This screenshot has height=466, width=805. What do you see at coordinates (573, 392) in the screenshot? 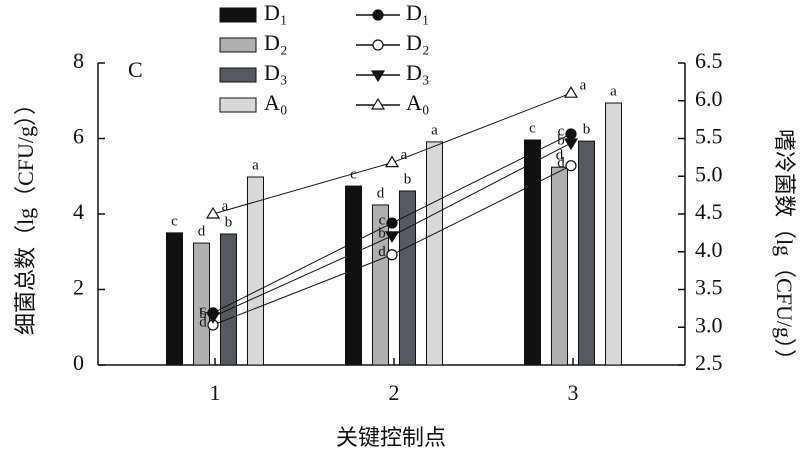
I see `x-tick-label: 3` at bounding box center [573, 392].